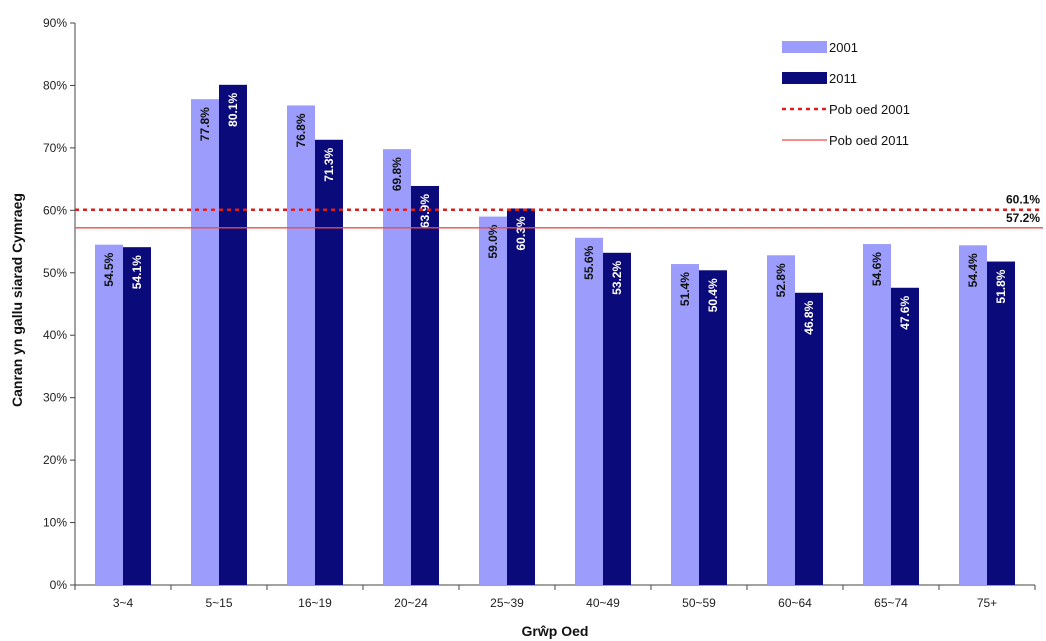 This screenshot has width=1046, height=641. Describe the element at coordinates (425, 211) in the screenshot. I see `bar-value-label: 63.9%` at that location.